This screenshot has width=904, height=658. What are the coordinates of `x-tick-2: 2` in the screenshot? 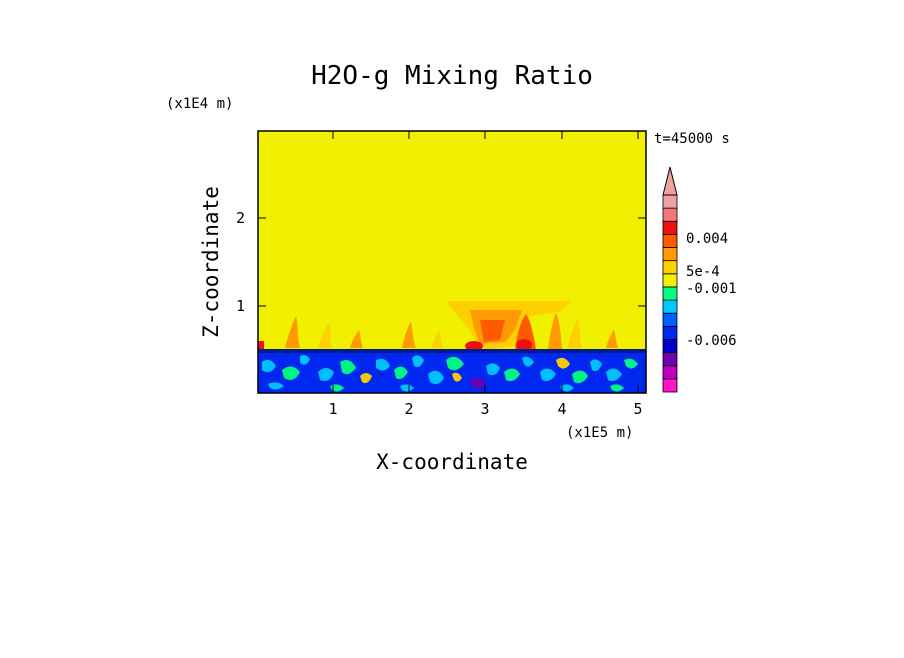 It's located at (408, 409).